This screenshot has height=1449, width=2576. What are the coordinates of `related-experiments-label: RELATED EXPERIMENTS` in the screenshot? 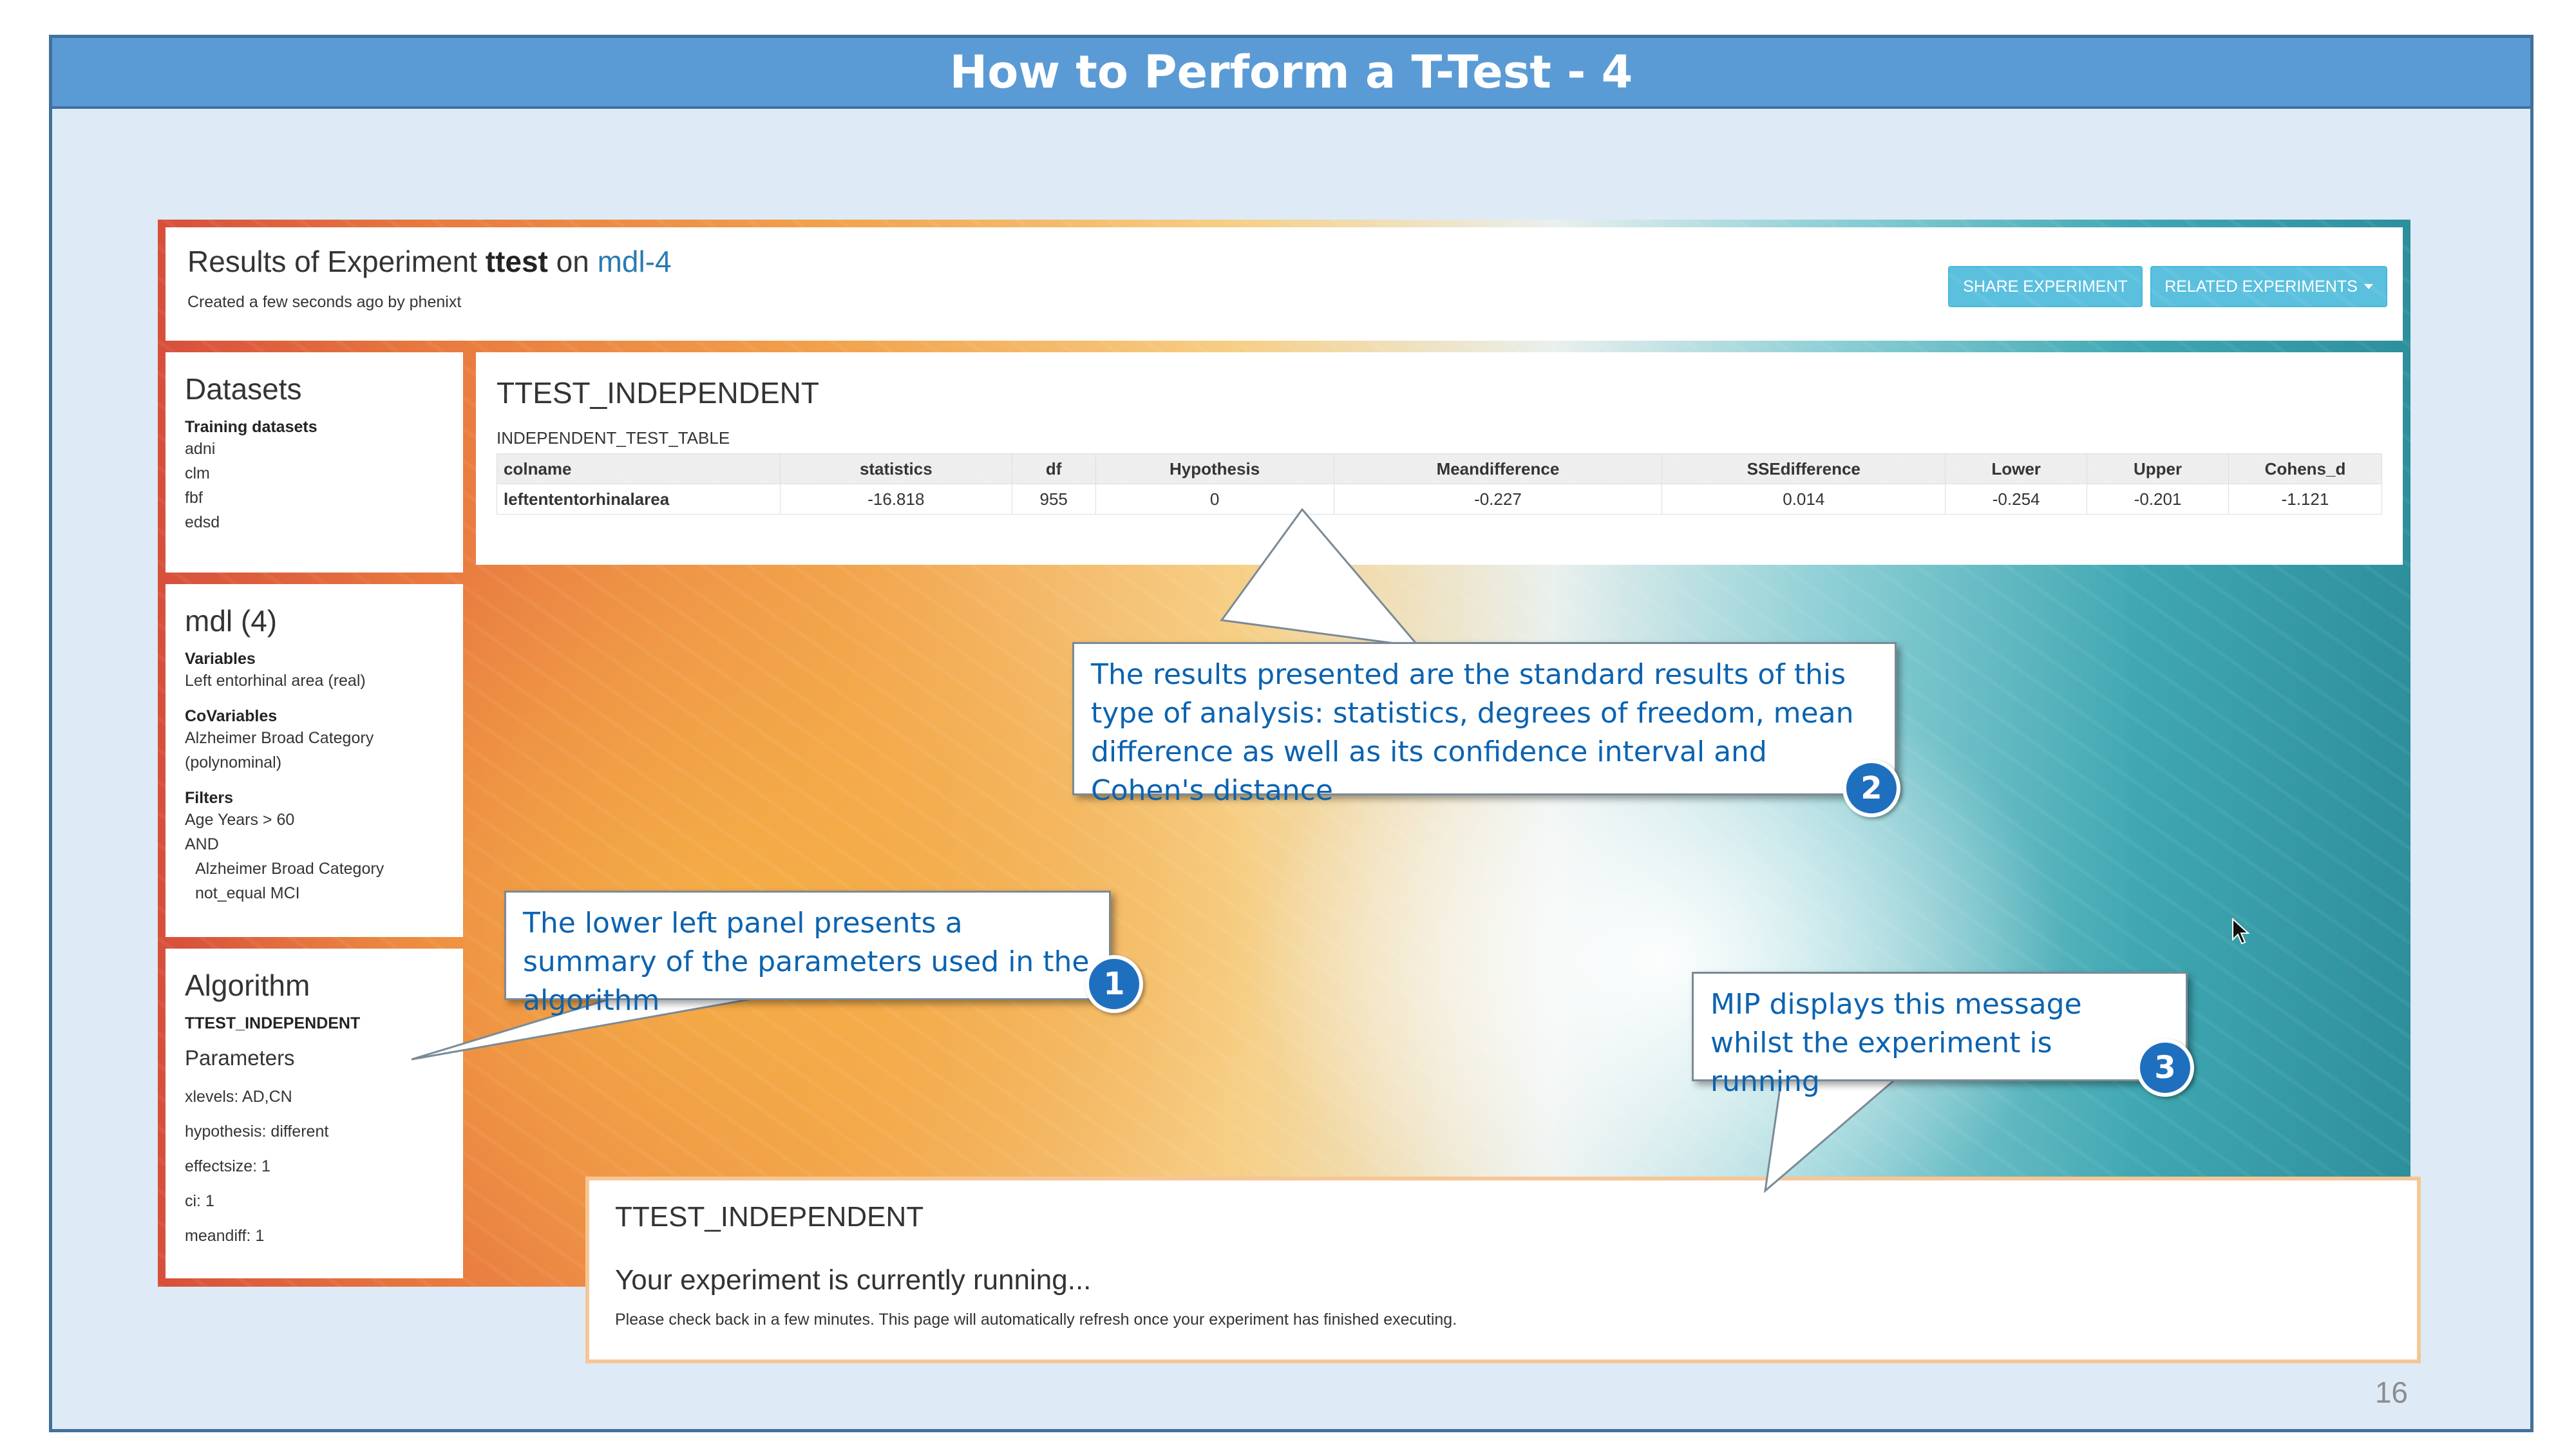 It's located at (2261, 286).